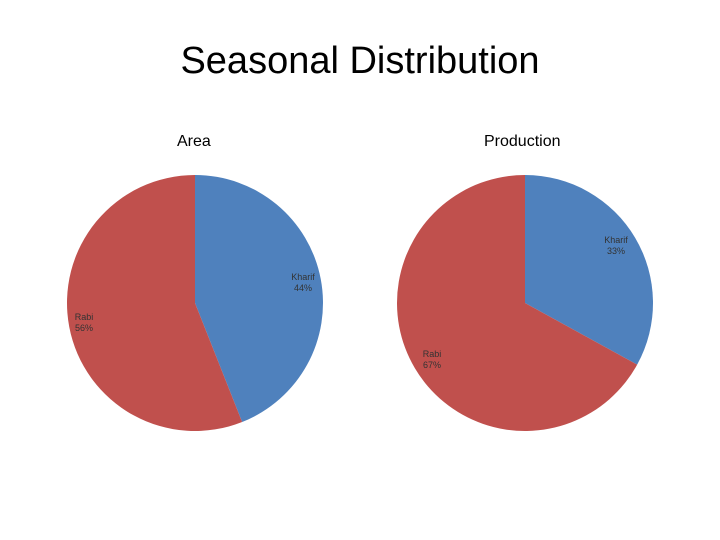  I want to click on area-label-kharif: Kharif 44%, so click(303, 282).